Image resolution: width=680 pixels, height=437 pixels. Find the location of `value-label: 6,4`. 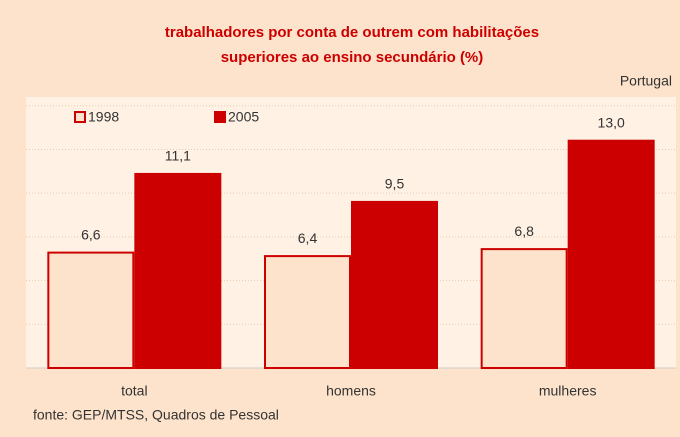

value-label: 6,4 is located at coordinates (308, 238).